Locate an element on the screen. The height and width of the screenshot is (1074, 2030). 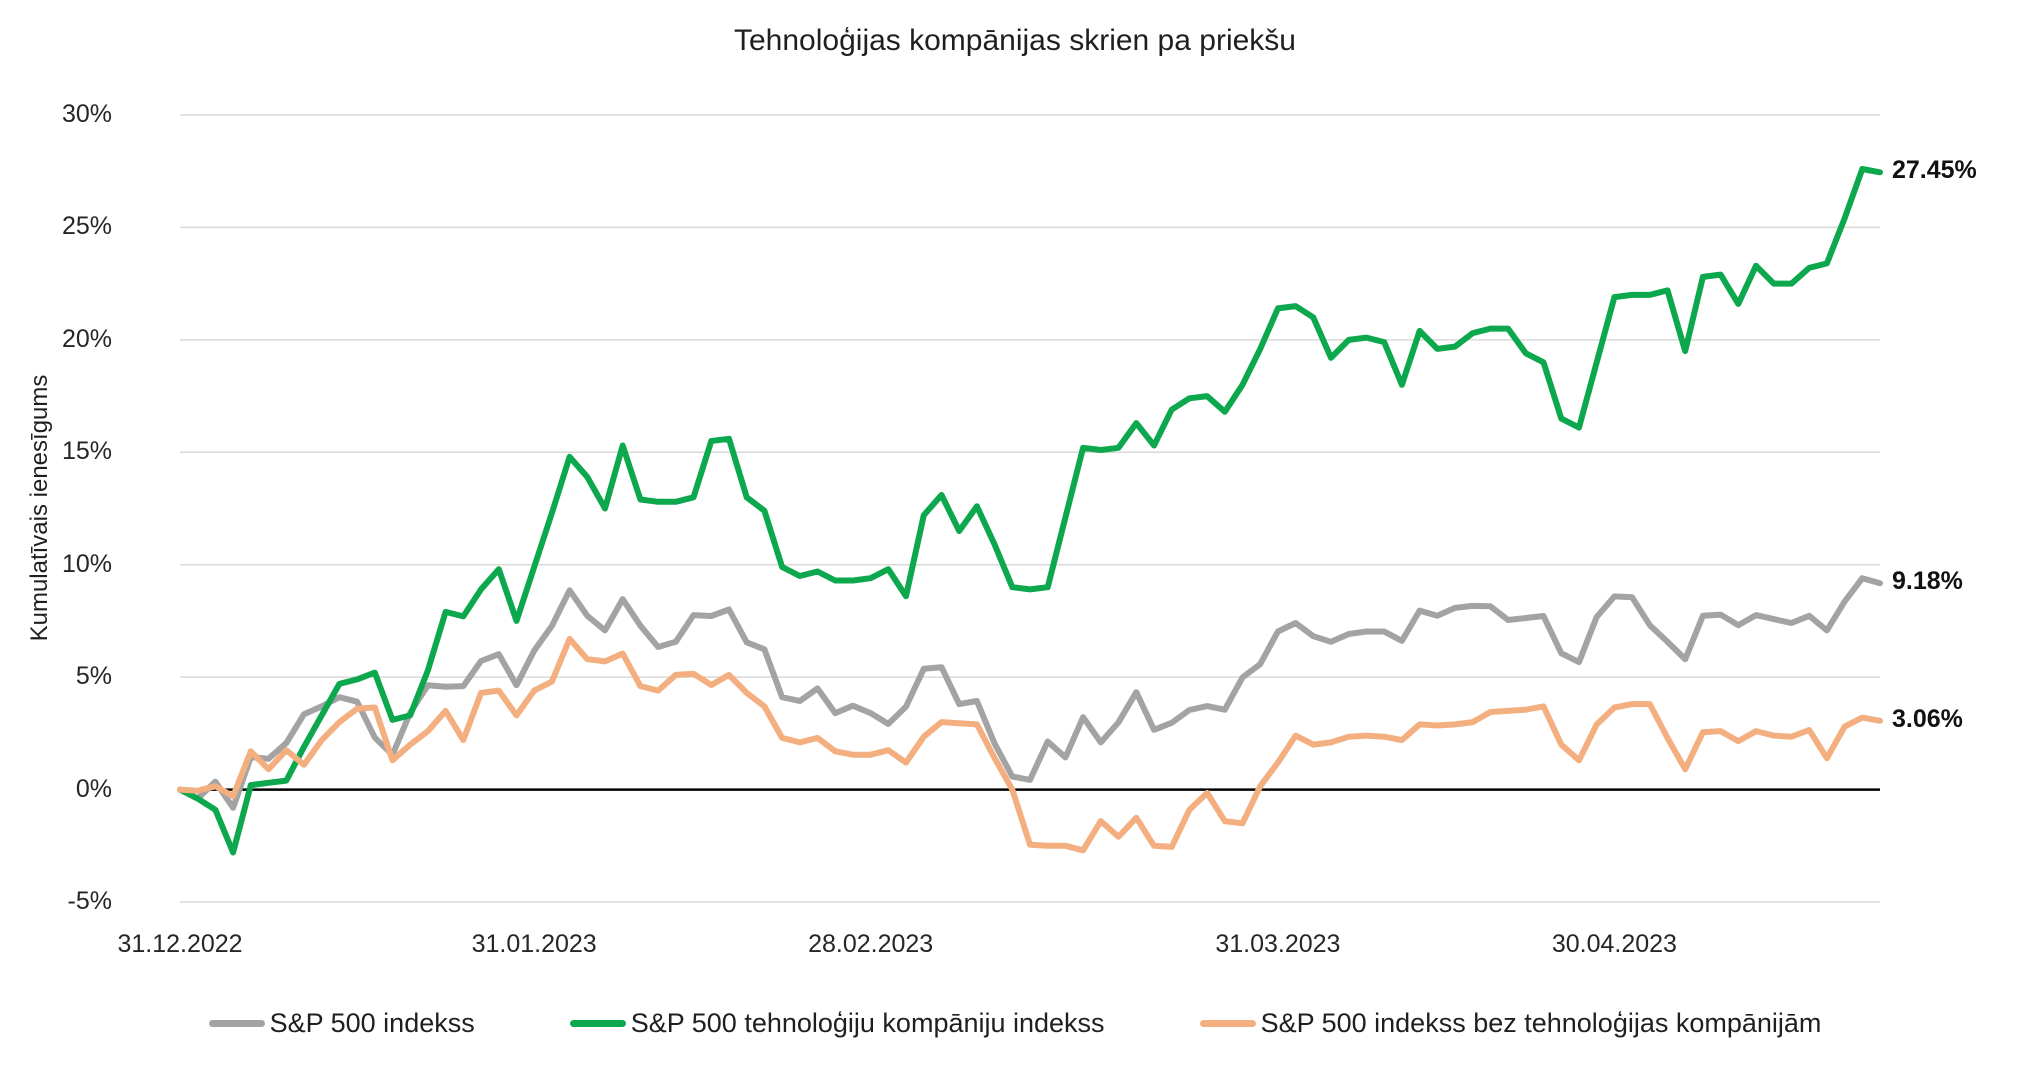
y-tick-label: 15% is located at coordinates (86, 451).